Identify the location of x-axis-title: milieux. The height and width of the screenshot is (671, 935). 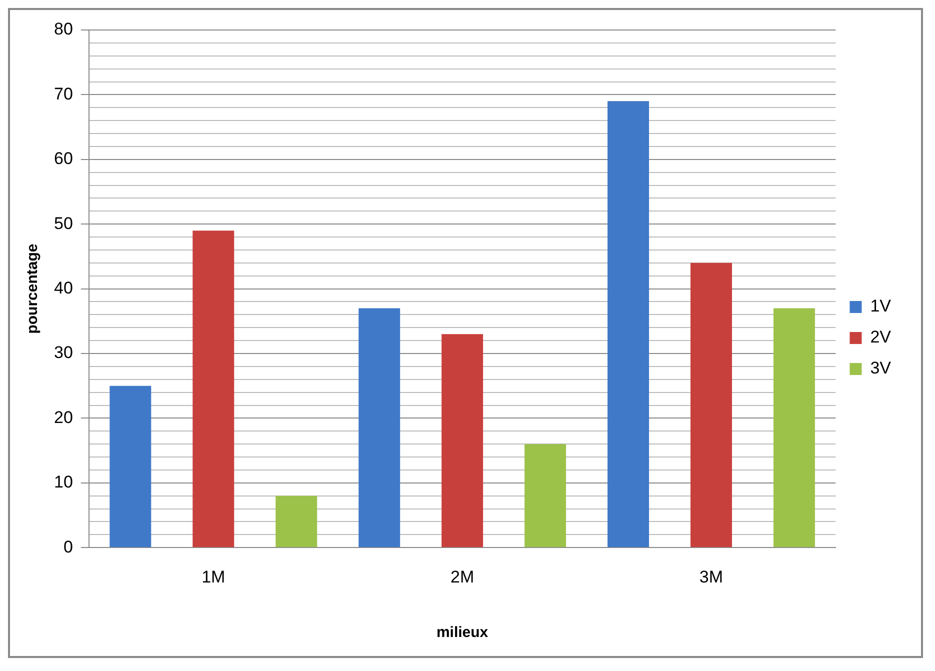
(462, 633).